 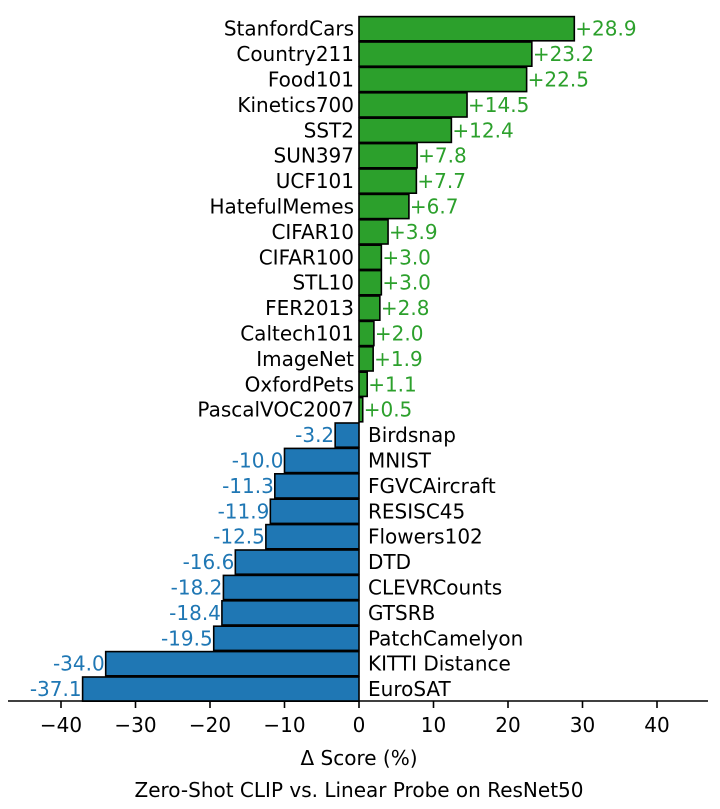 I want to click on x-axis-ticks: −40 −30 −20 −10 0 10 20 30 40, so click(x=355, y=719).